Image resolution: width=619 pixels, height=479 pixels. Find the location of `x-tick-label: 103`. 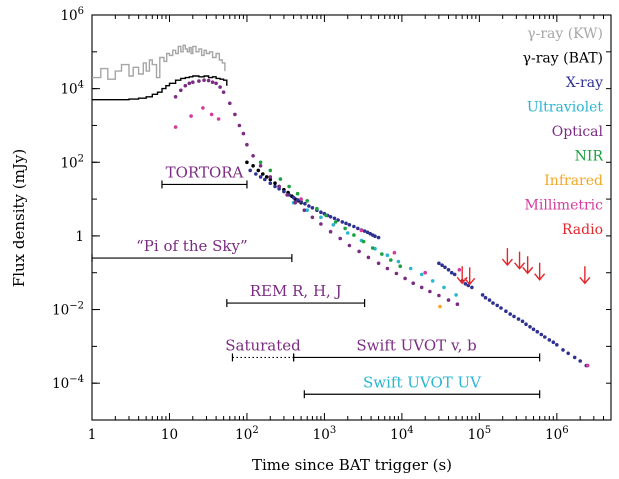

x-tick-label: 103 is located at coordinates (325, 434).